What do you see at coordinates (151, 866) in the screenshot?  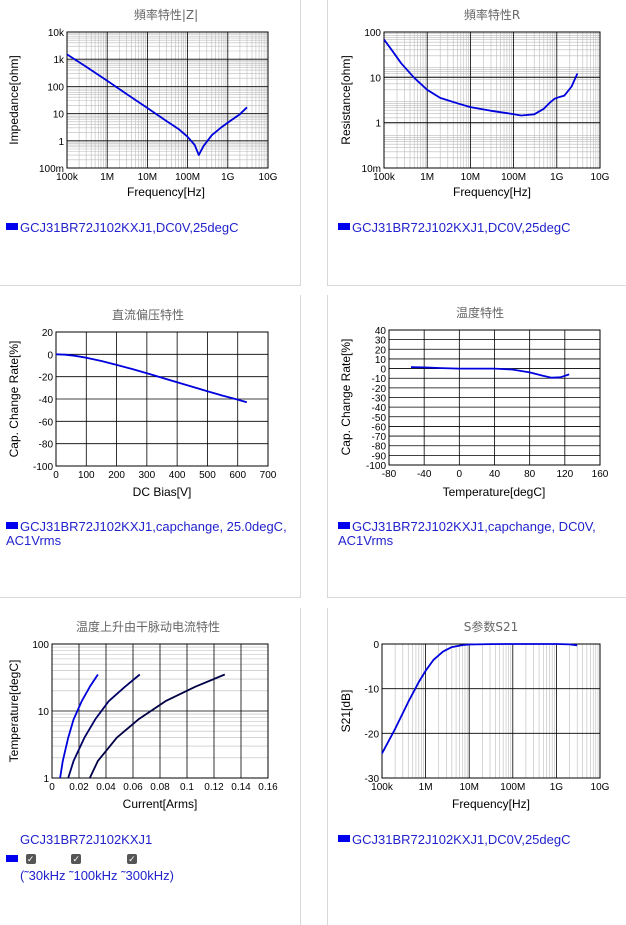 I see `legend-checks: ✓ ✓ ✓ (˜30kHz ˜100kHz ˜300kHz)` at bounding box center [151, 866].